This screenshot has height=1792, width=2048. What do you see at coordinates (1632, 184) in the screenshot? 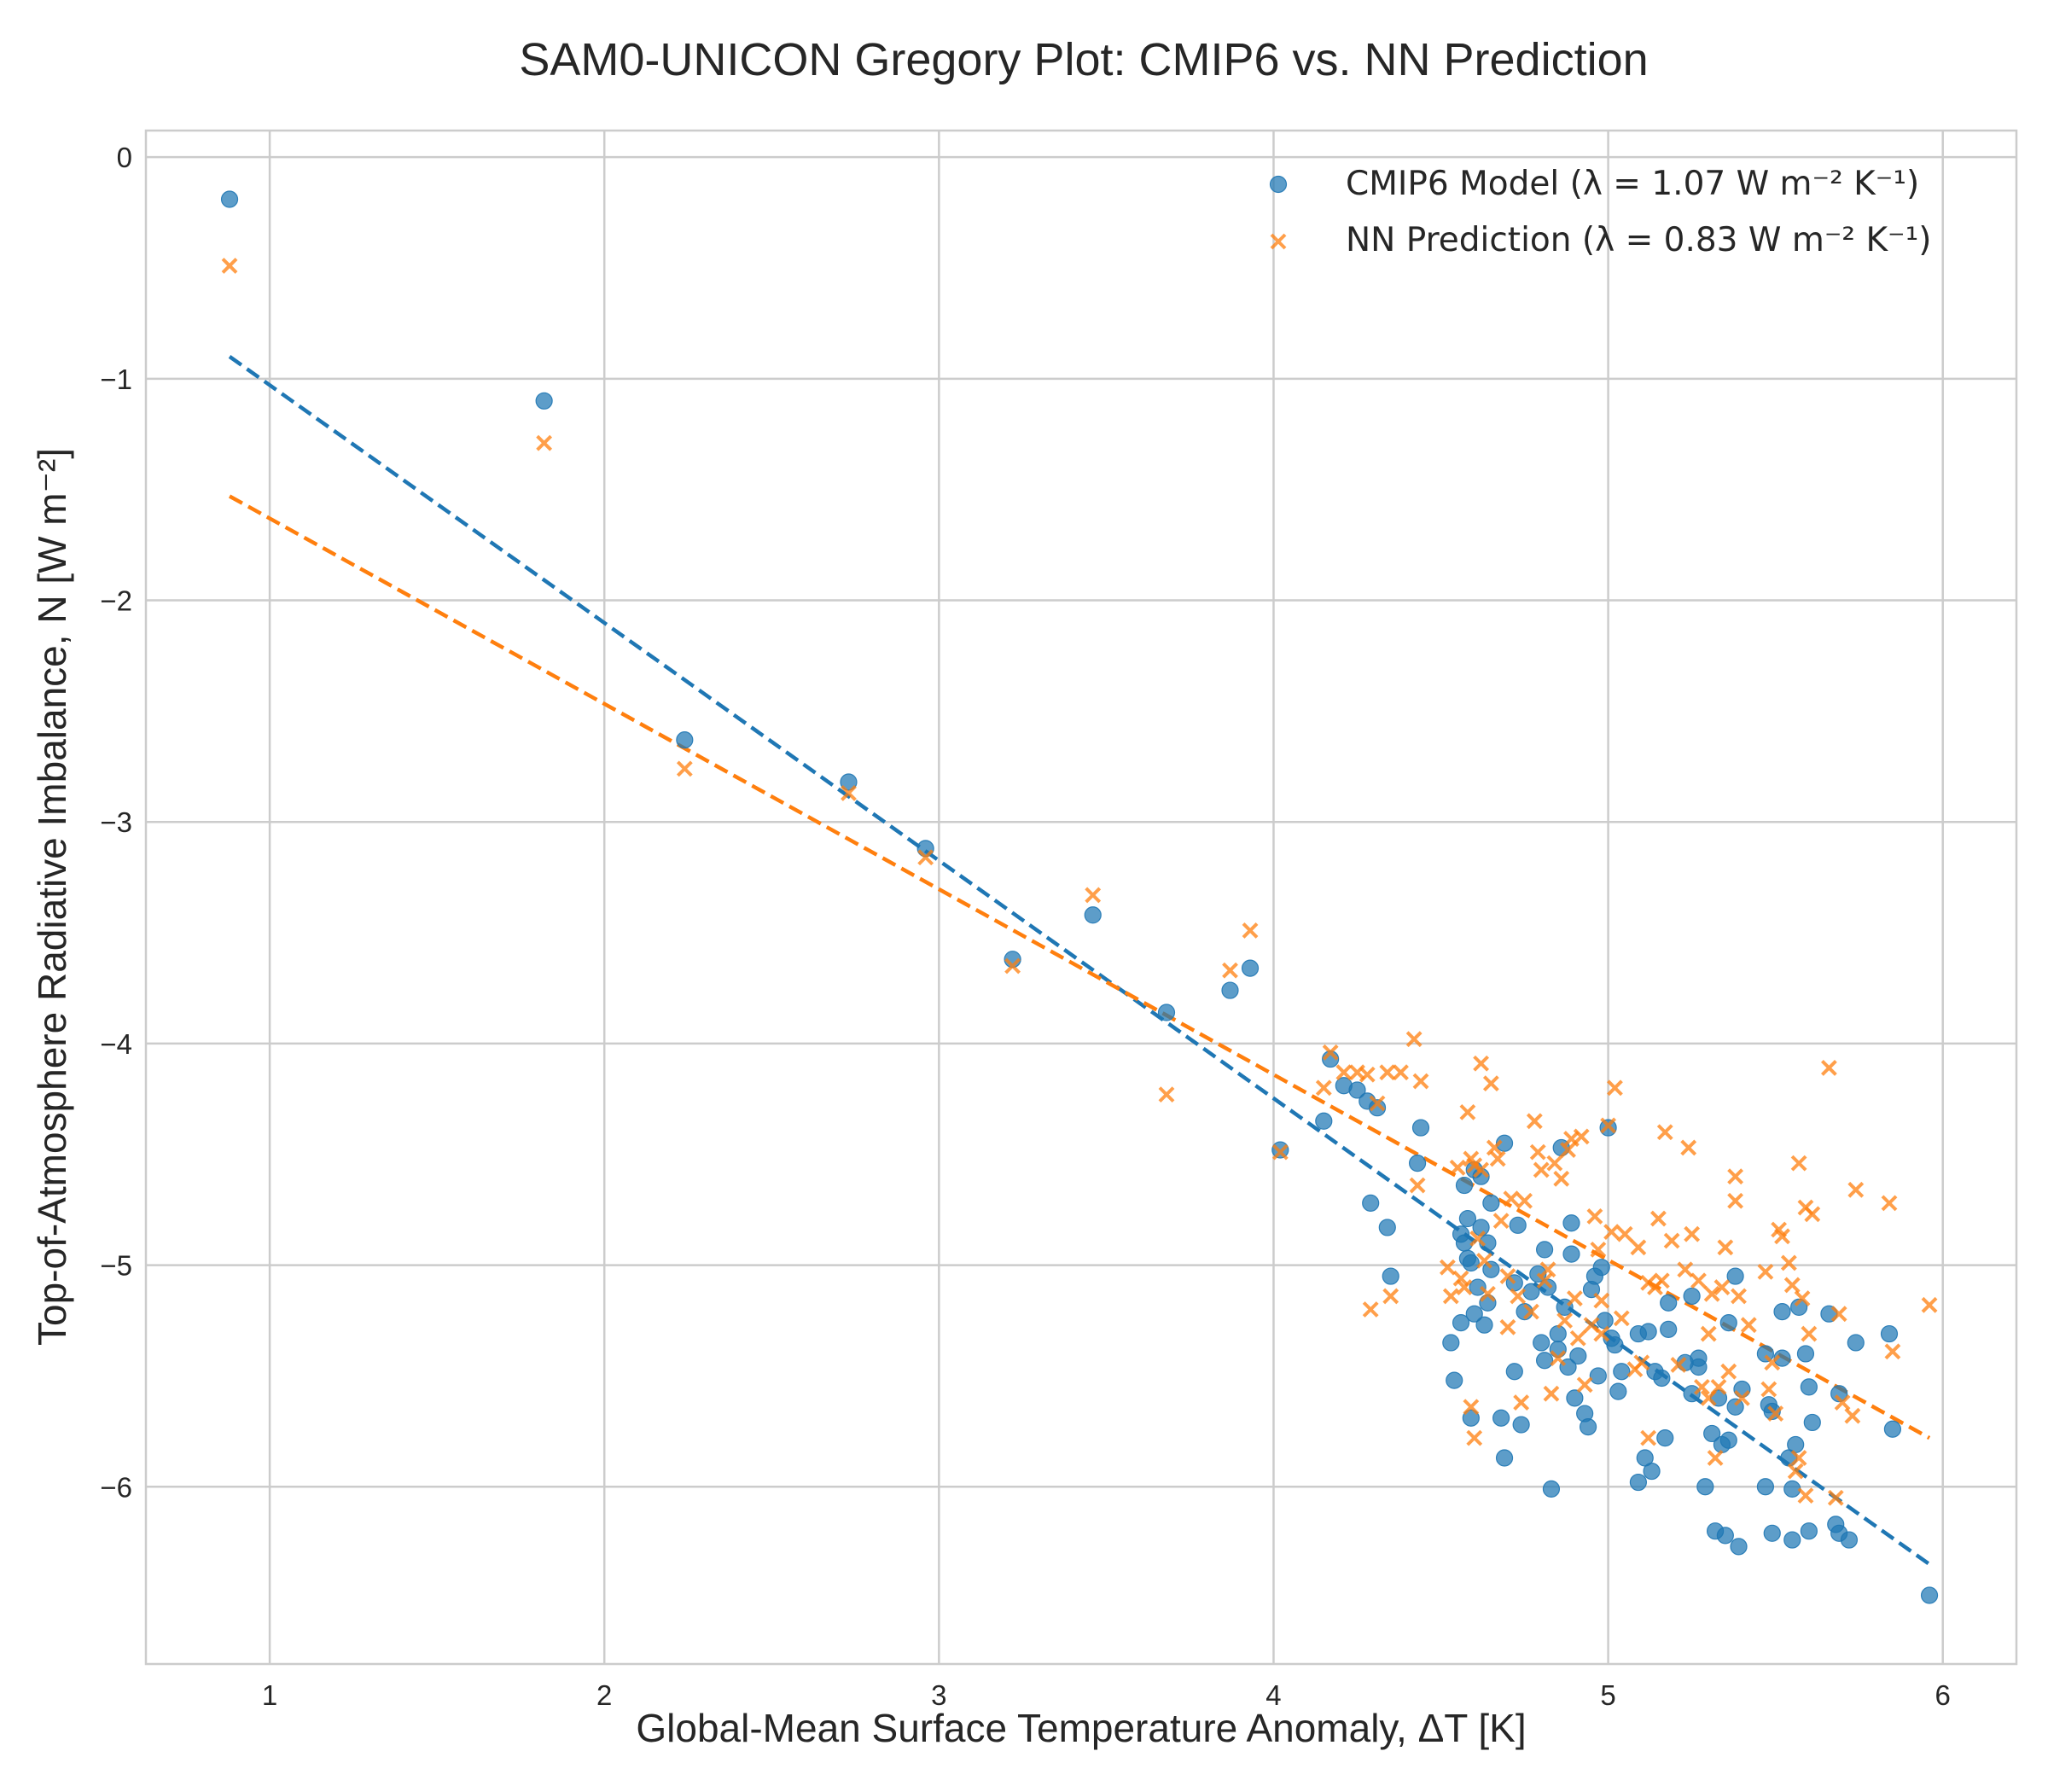
I see `legend-label-cmip6: CMIP6 Model (λ = 1.07 W m⁻² K⁻¹)` at bounding box center [1632, 184].